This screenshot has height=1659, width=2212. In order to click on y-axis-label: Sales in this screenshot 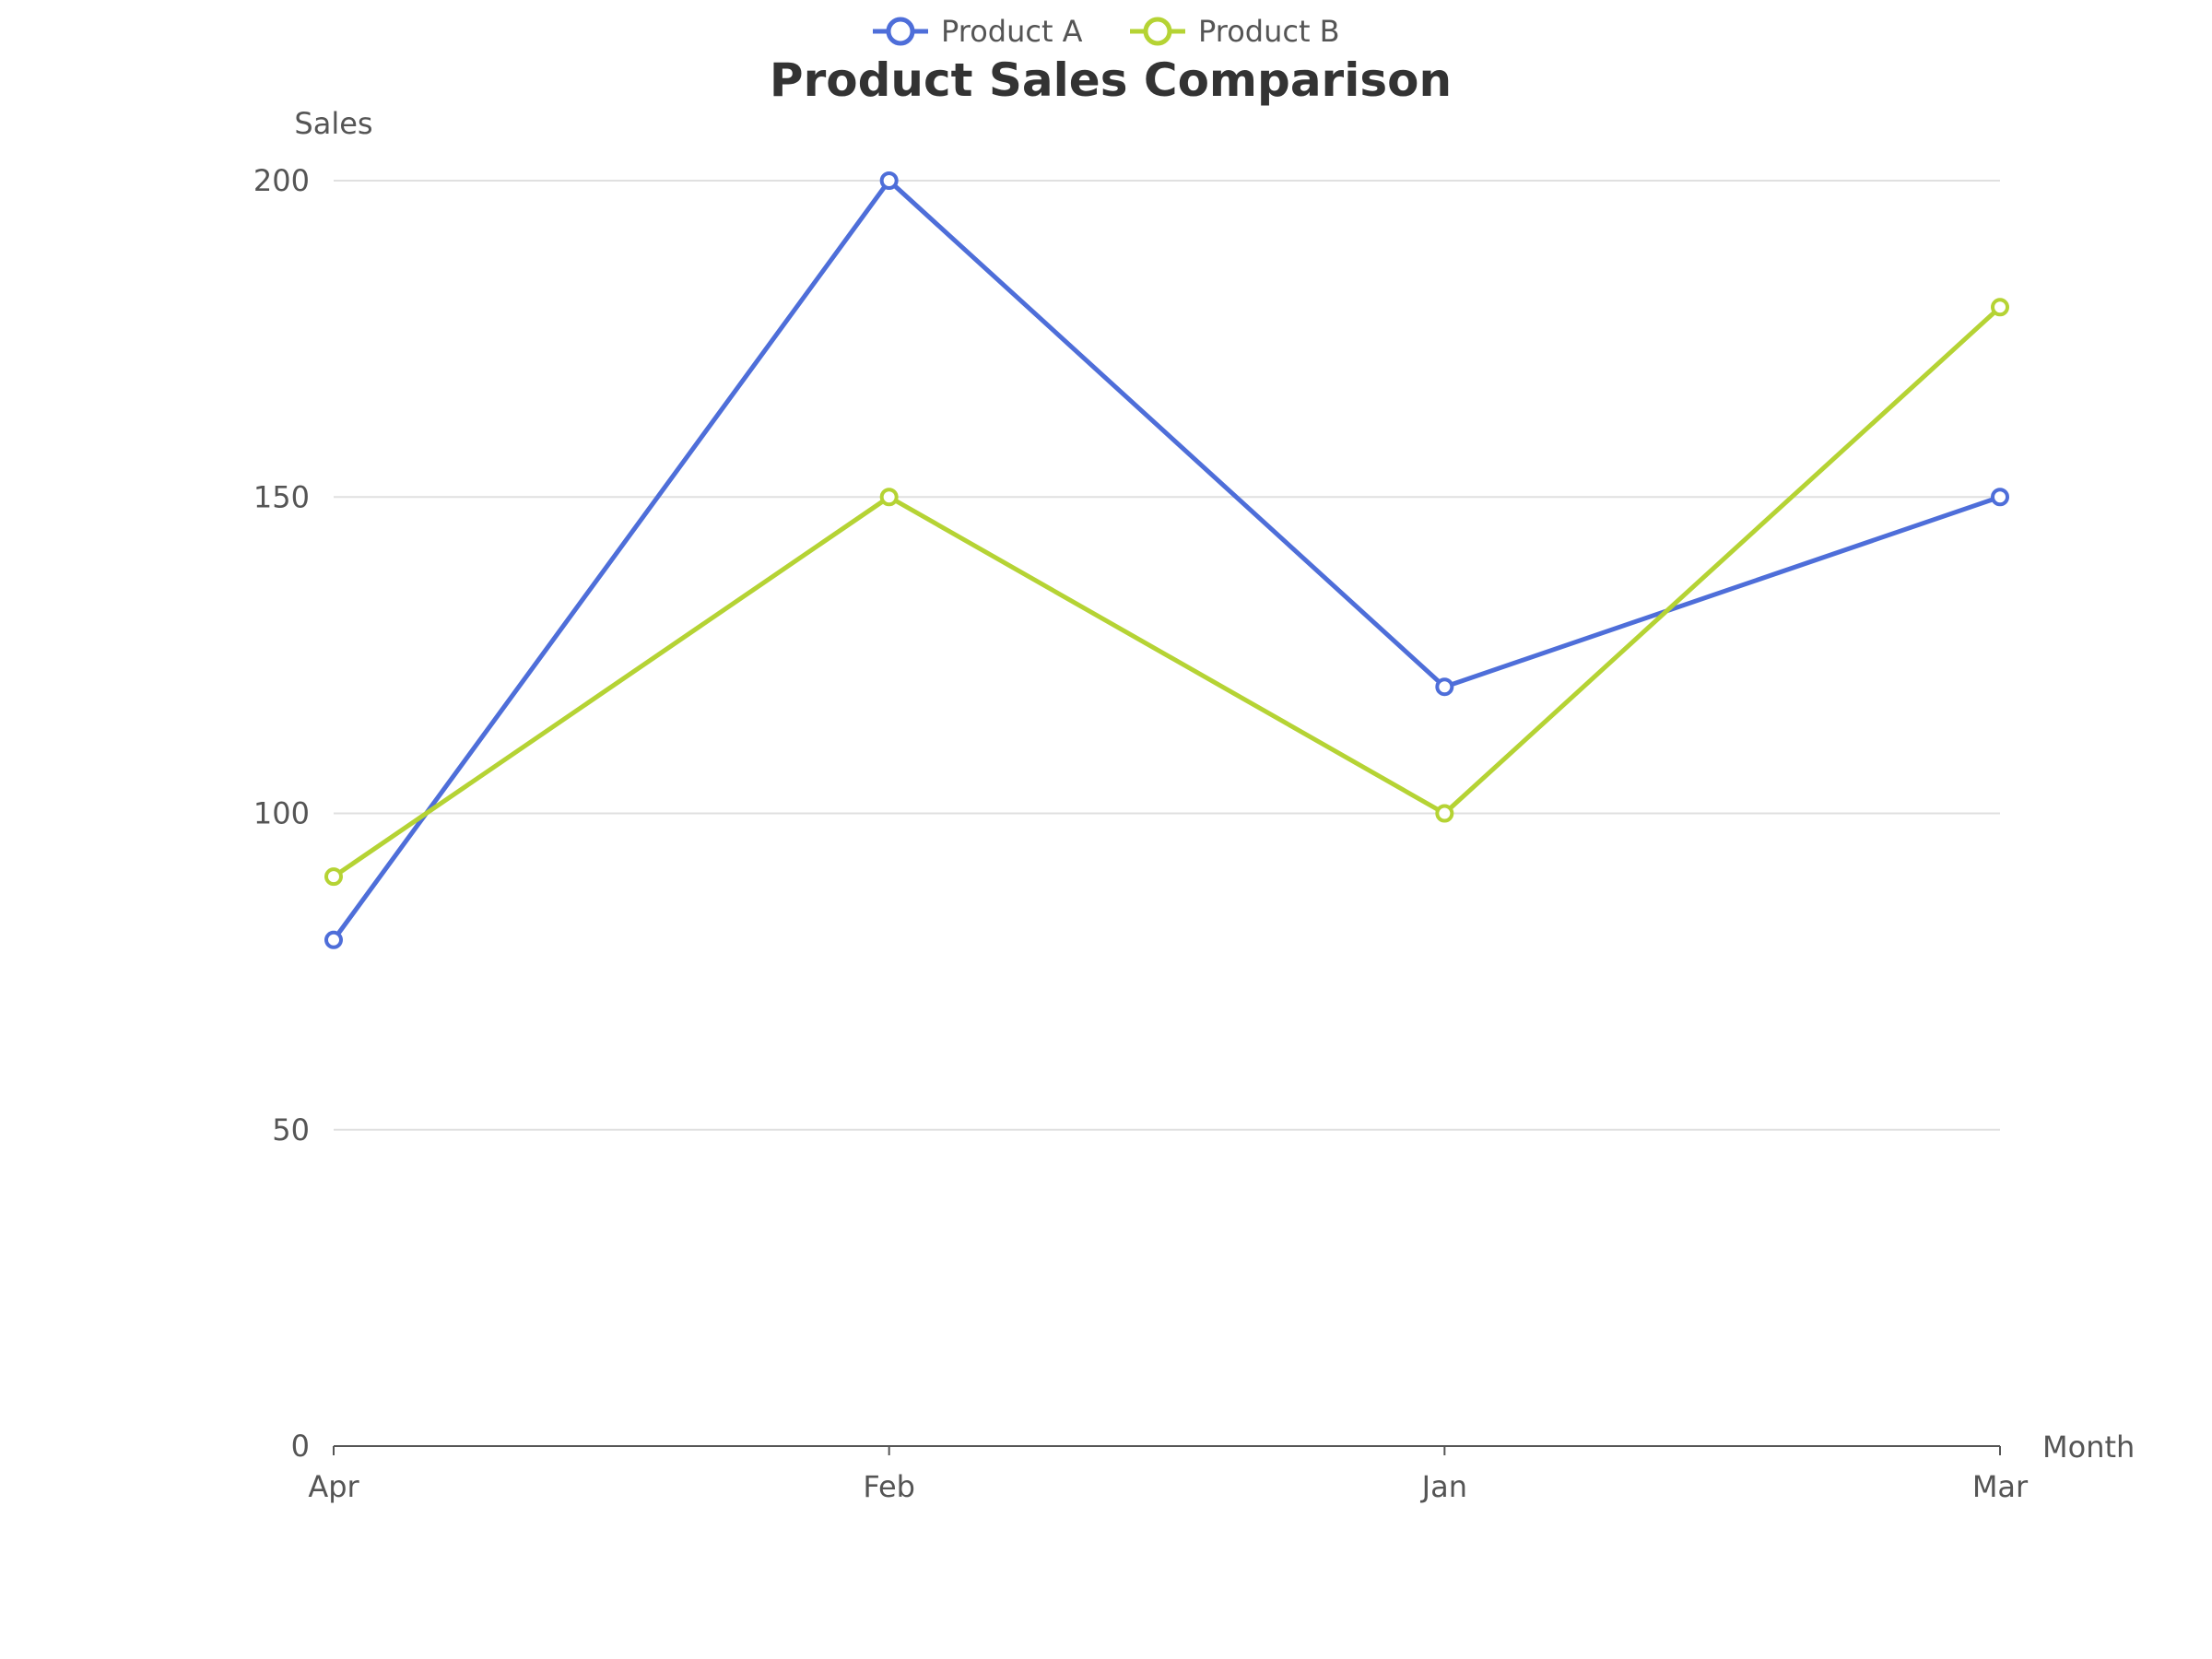, I will do `click(333, 123)`.